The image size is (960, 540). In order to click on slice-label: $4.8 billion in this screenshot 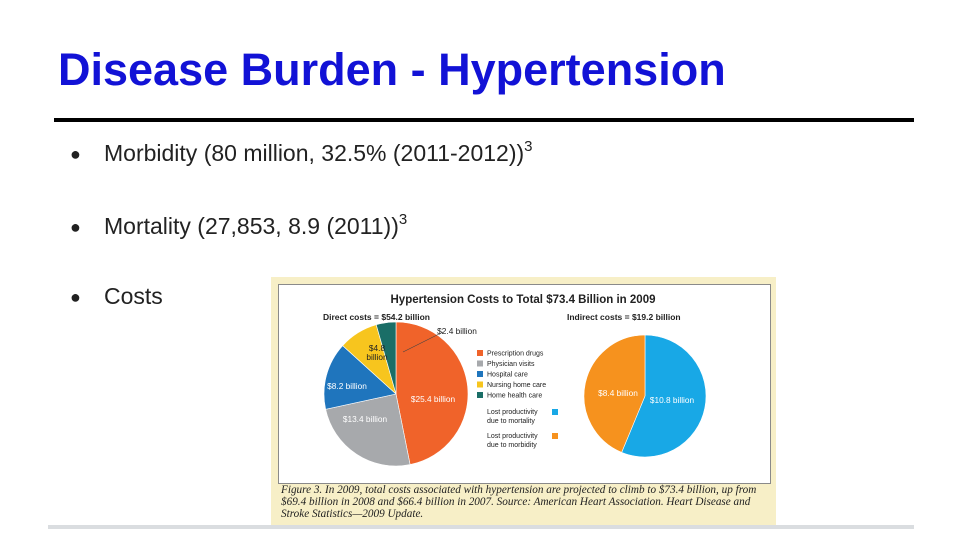, I will do `click(377, 352)`.